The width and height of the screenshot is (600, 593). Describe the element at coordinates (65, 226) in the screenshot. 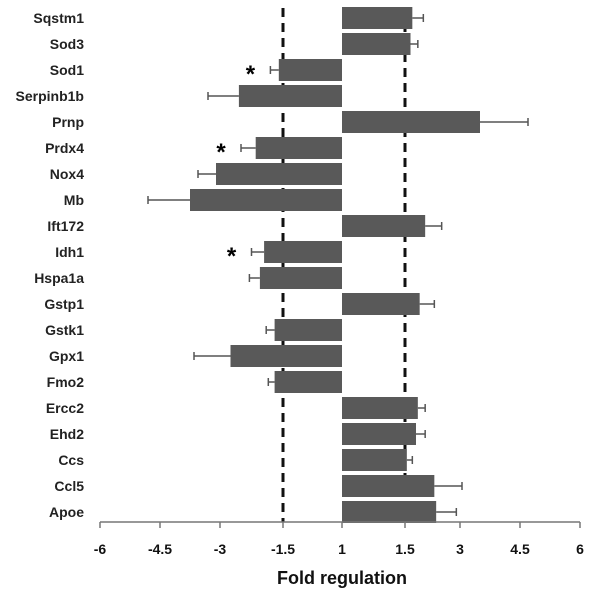

I see `category-label-ift172: Ift172` at that location.